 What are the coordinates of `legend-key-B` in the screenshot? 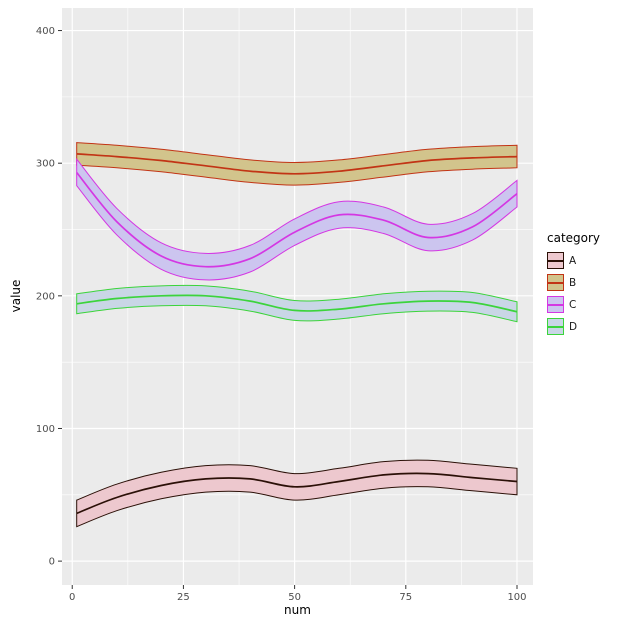 It's located at (555, 282).